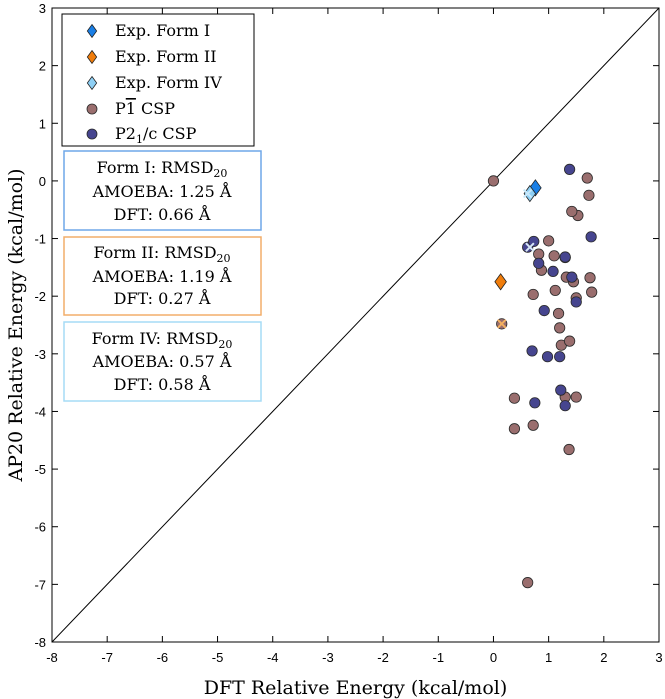 This screenshot has width=665, height=699. Describe the element at coordinates (155, 338) in the screenshot. I see `annotation-form-iv-title-base: Form IV: RMSD` at that location.